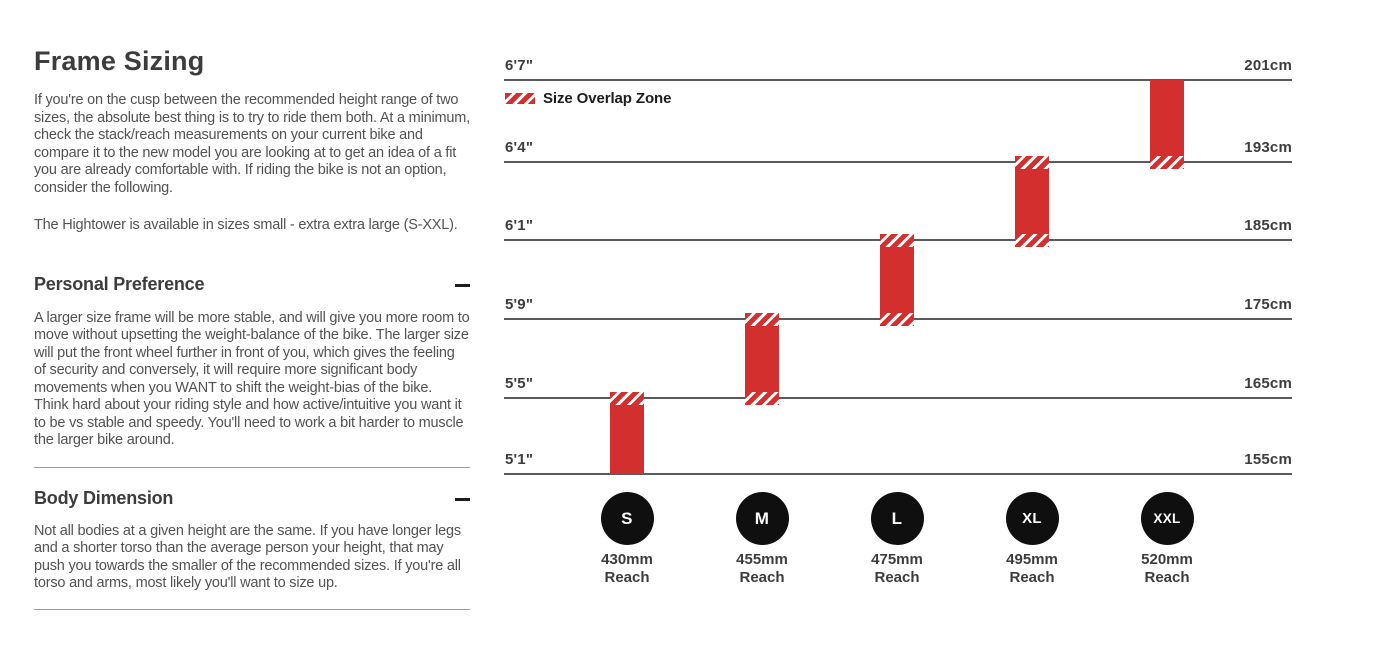 The width and height of the screenshot is (1374, 648). I want to click on size-letter: L, so click(897, 518).